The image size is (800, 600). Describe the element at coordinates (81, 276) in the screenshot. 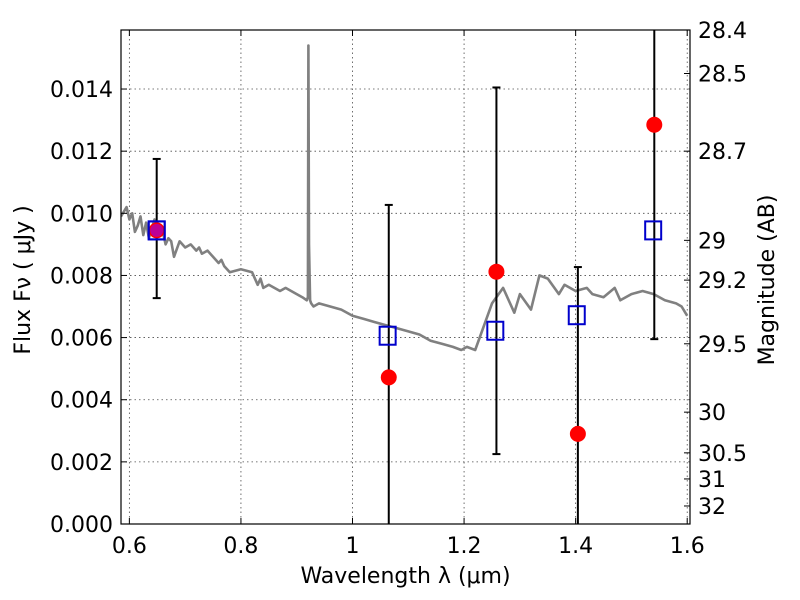

I see `y-tick-label: 0.008` at that location.